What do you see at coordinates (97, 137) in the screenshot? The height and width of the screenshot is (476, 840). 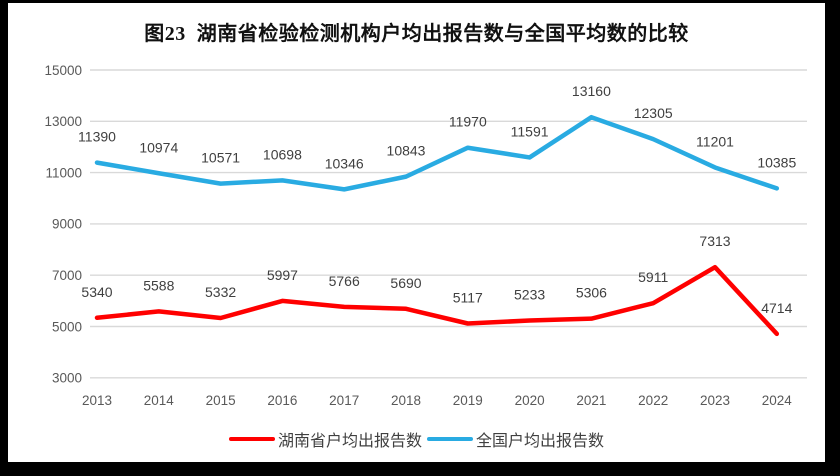 I see `data-label: 11390` at bounding box center [97, 137].